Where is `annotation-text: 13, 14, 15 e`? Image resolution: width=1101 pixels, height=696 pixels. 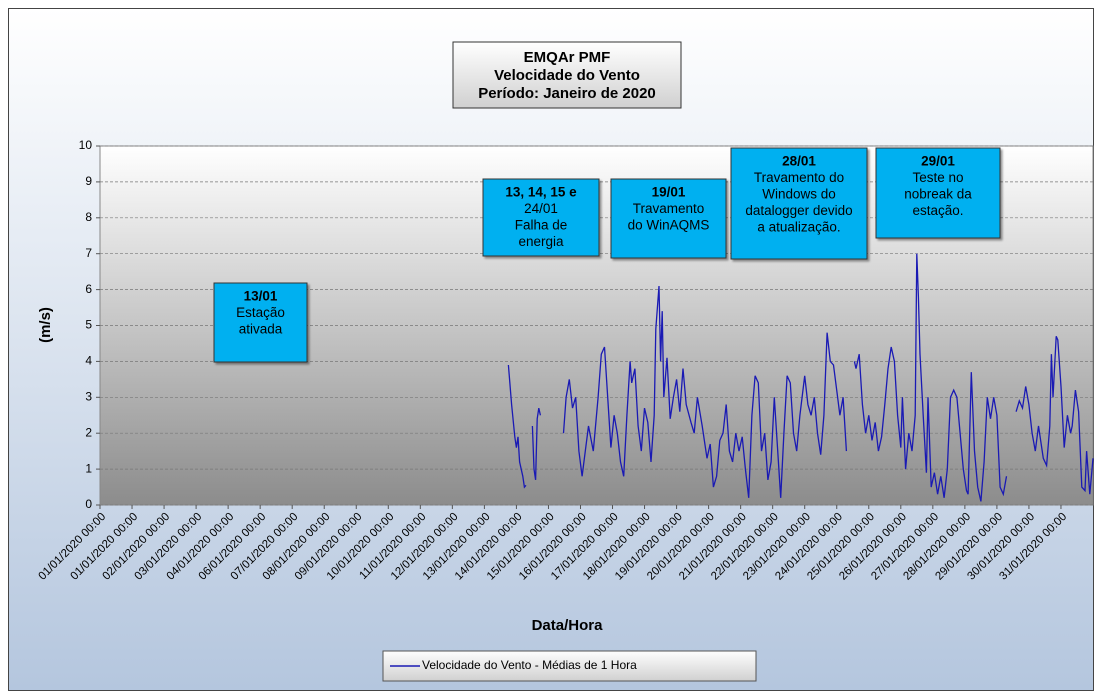 annotation-text: 13, 14, 15 e is located at coordinates (541, 192).